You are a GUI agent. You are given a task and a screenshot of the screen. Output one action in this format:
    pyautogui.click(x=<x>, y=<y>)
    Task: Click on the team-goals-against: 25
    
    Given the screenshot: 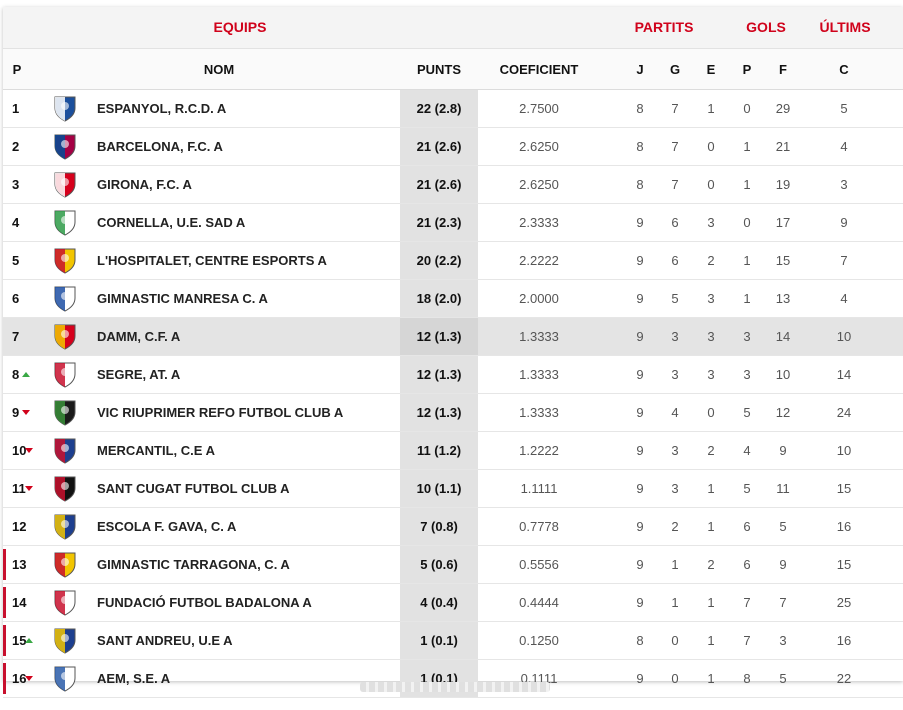 What is the action you would take?
    pyautogui.click(x=844, y=602)
    